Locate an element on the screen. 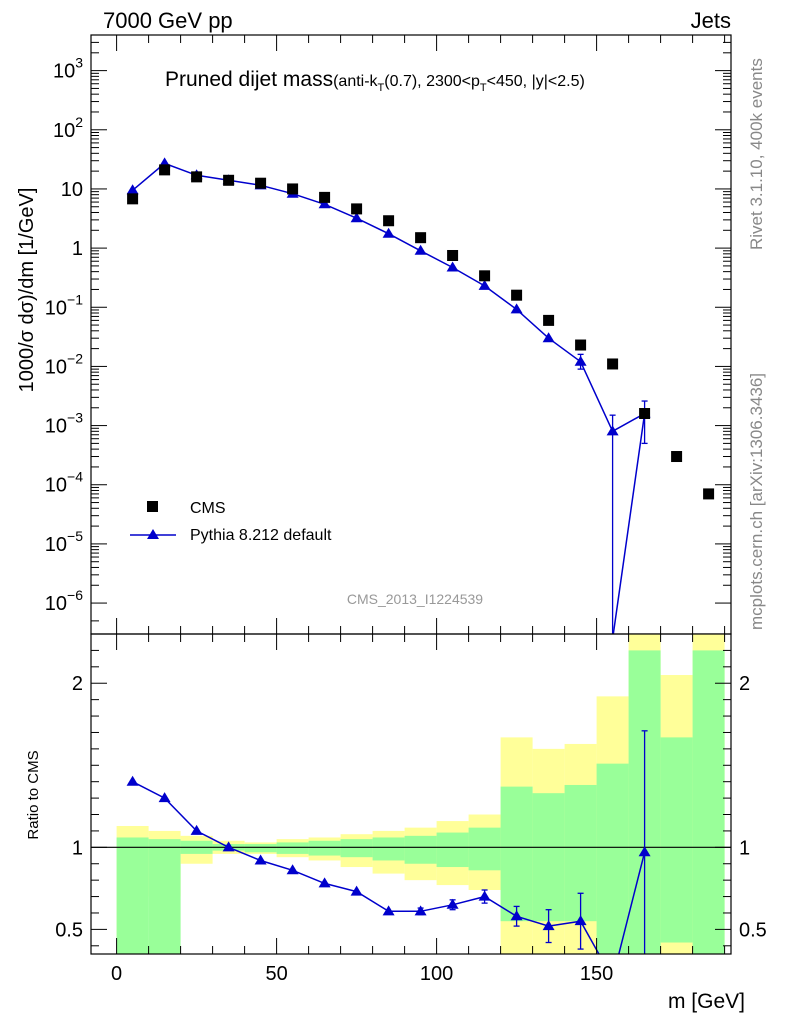  x-axis-label: m [GeV] is located at coordinates (706, 1001).